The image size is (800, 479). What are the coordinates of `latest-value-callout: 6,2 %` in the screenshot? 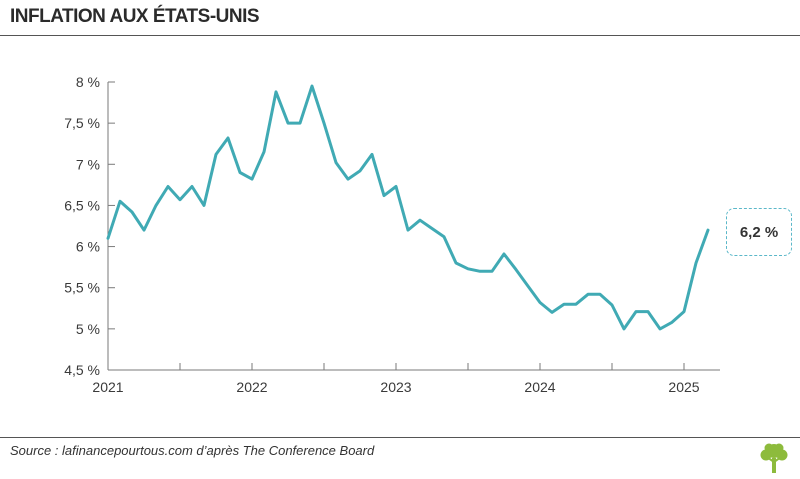 It's located at (759, 232).